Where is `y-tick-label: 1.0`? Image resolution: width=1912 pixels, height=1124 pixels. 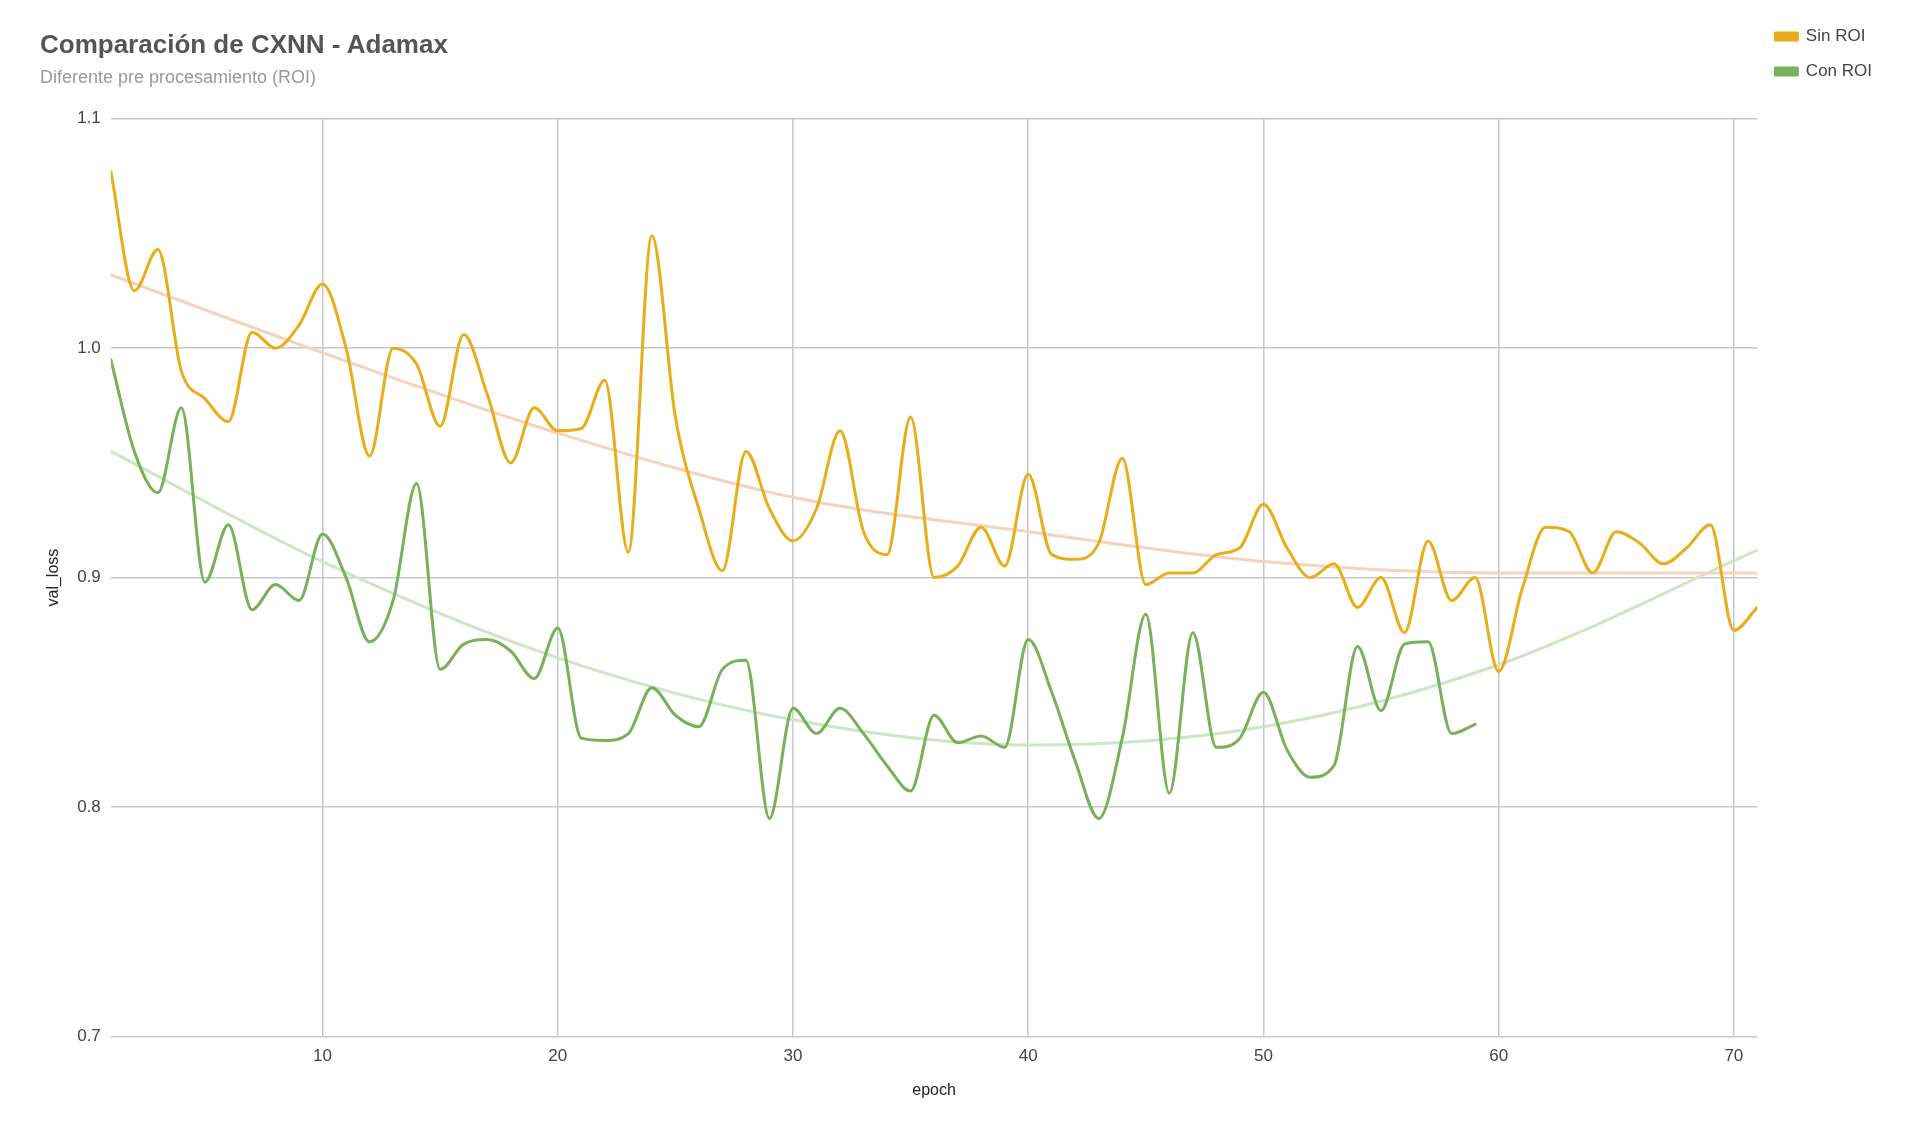 y-tick-label: 1.0 is located at coordinates (89, 347).